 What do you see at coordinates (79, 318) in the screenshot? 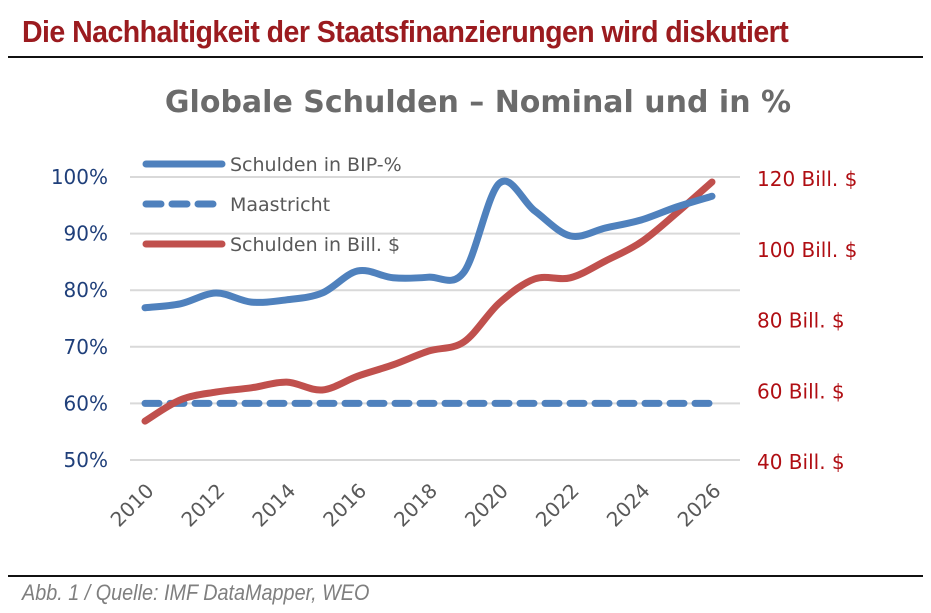
I see `left-axis: 50% 60% 70% 80% 90% 100%` at bounding box center [79, 318].